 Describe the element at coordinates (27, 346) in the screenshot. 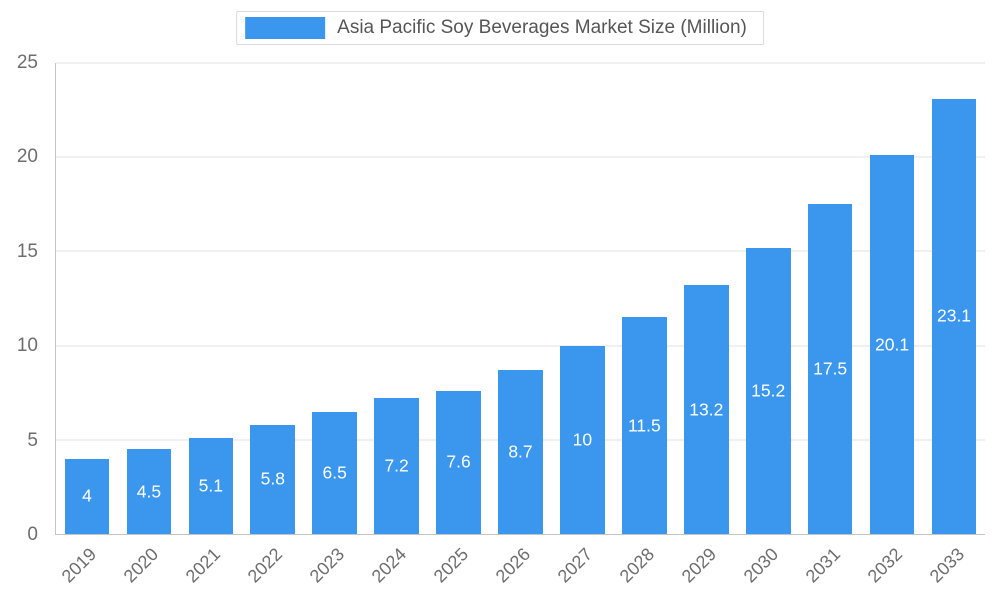

I see `y-axis-tick-label: 10` at that location.